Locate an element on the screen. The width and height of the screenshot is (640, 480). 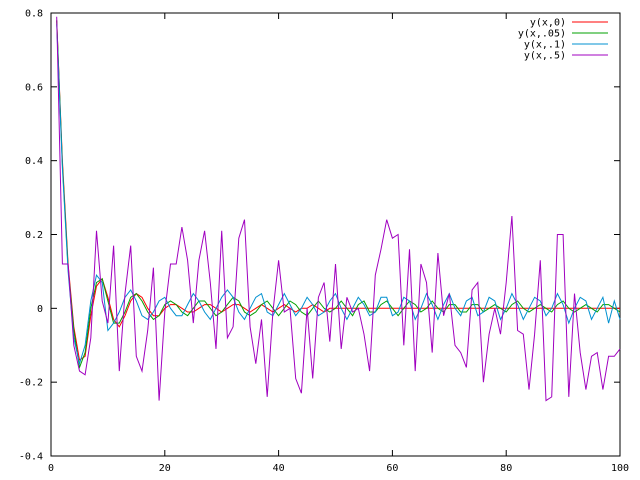
y-tick-label: -0.4 is located at coordinates (31, 457).